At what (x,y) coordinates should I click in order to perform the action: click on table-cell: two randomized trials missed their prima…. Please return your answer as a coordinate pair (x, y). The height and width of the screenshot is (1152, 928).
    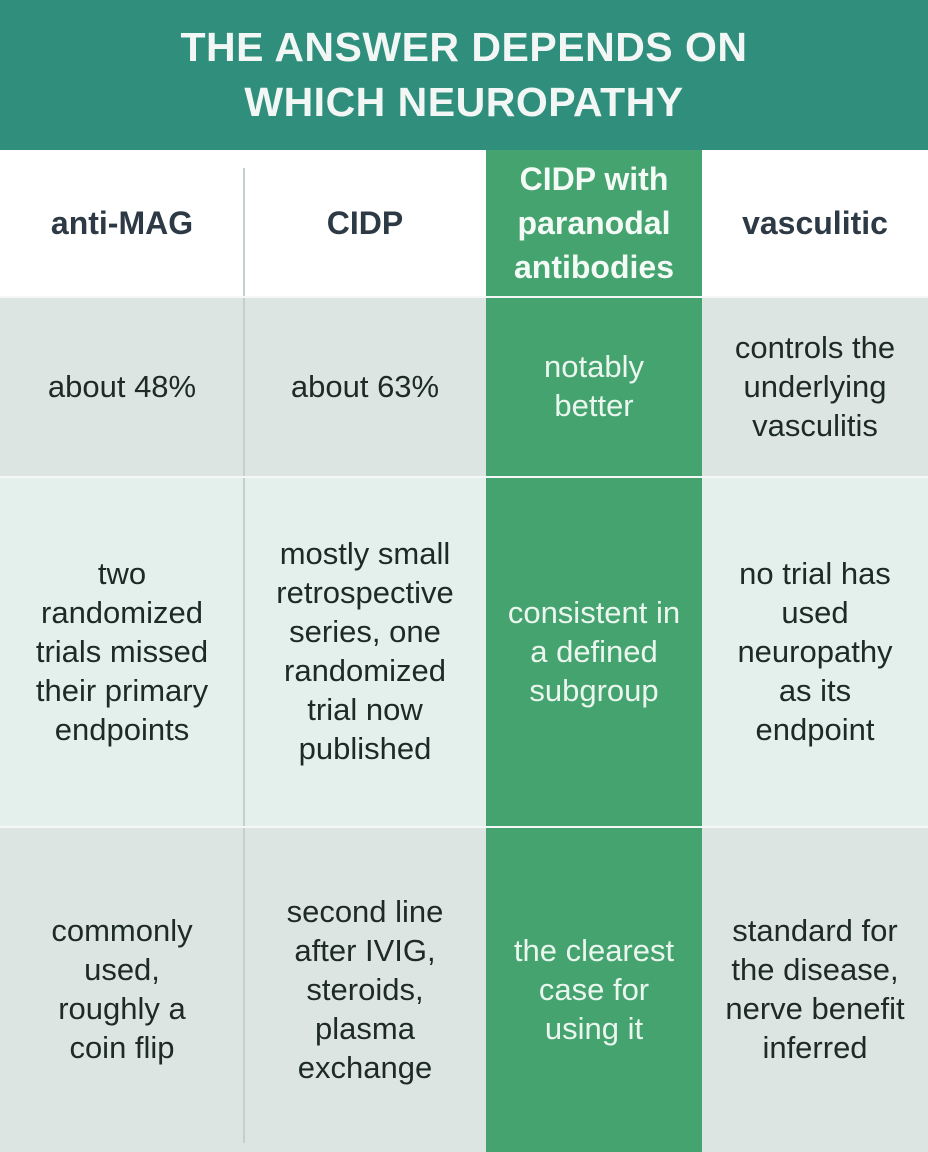
    Looking at the image, I should click on (122, 651).